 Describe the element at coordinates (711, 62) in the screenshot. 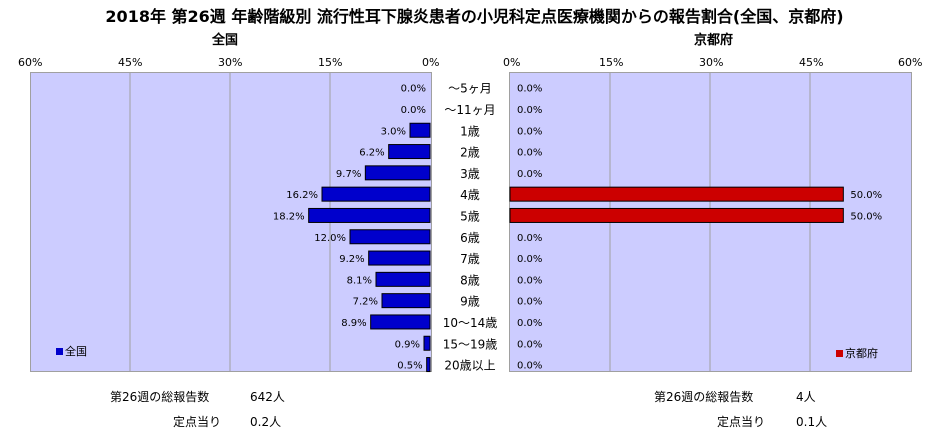

I see `right-tick-30: 30%` at that location.